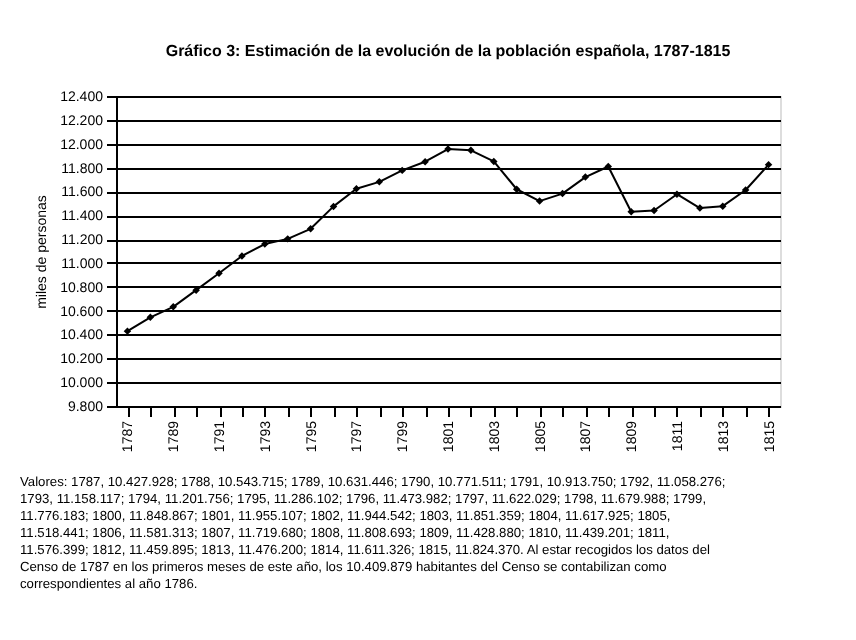 This screenshot has width=856, height=640. What do you see at coordinates (448, 51) in the screenshot?
I see `chart-title: Gráfico 3: Estimación de la evolución de la población española, 1787-1815` at bounding box center [448, 51].